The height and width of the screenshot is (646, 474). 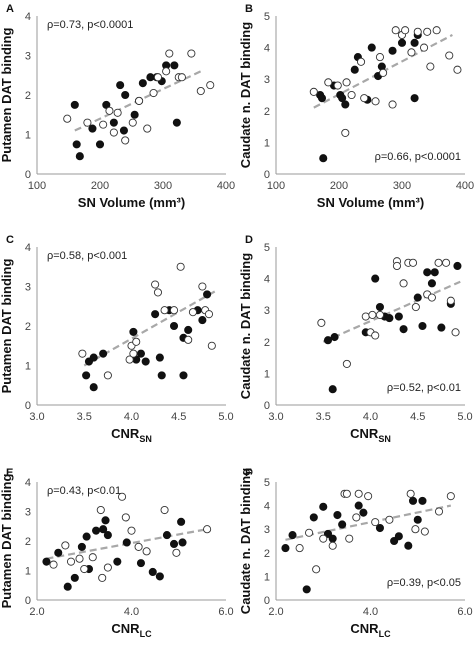 What do you see at coordinates (226, 186) in the screenshot?
I see `x-tick-label: 400` at bounding box center [226, 186].